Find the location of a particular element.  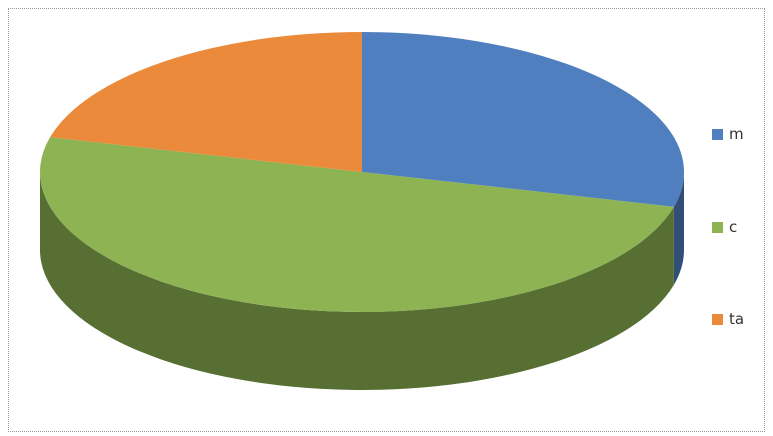

legend: m c ta is located at coordinates (742, 218).